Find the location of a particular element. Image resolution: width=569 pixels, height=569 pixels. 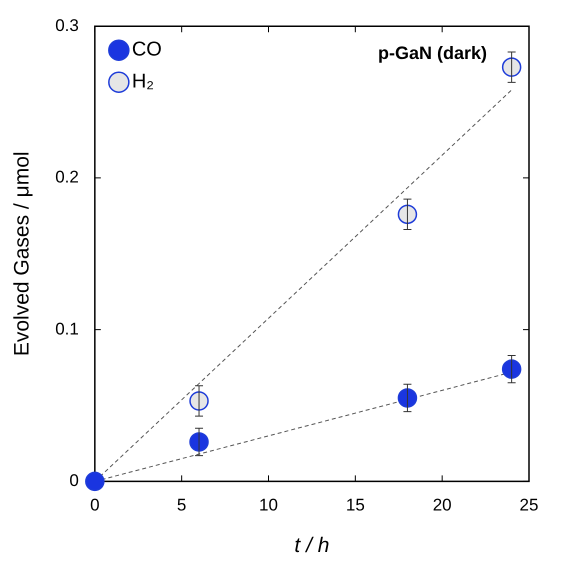

y-tick-label: 0 is located at coordinates (74, 480).